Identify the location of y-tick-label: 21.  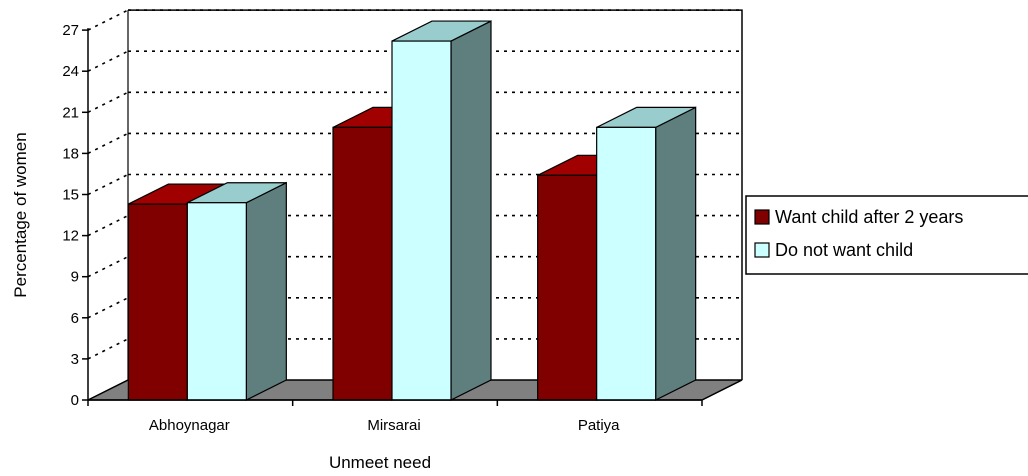
(70, 112).